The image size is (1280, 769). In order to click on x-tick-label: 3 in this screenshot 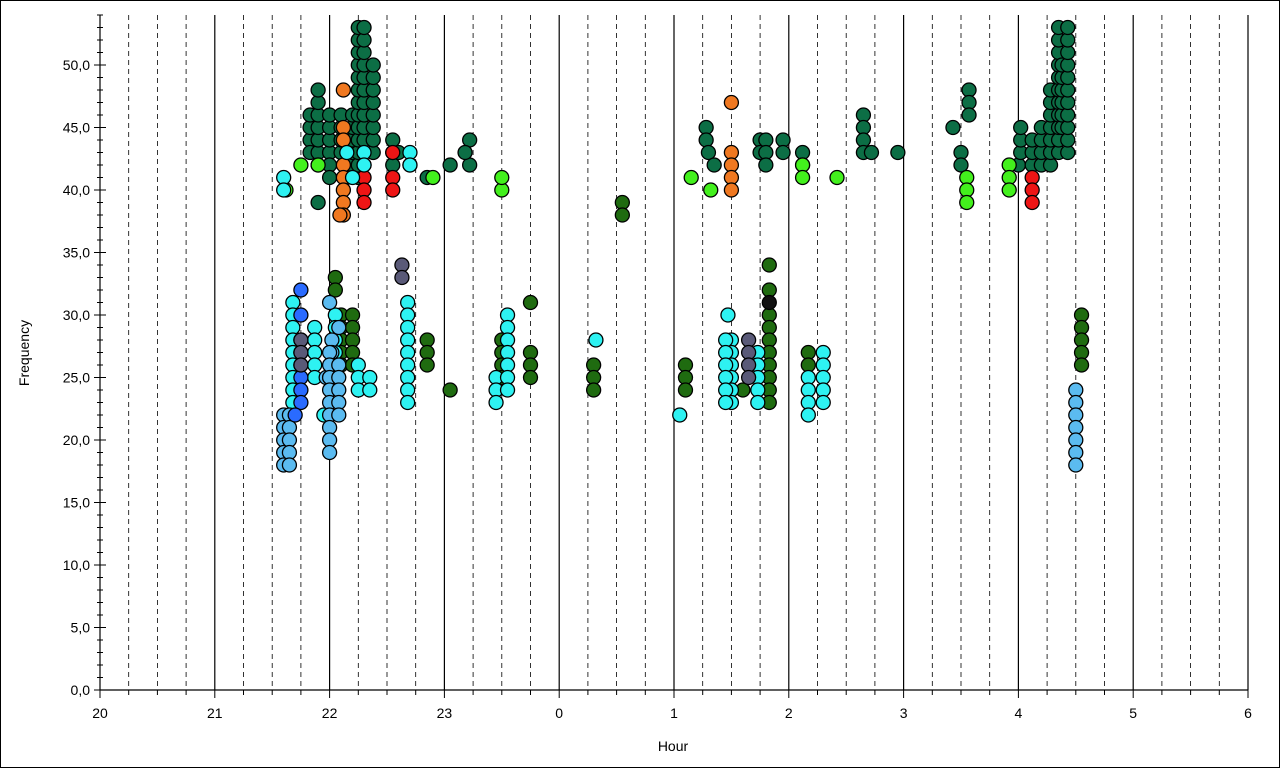, I will do `click(904, 713)`.